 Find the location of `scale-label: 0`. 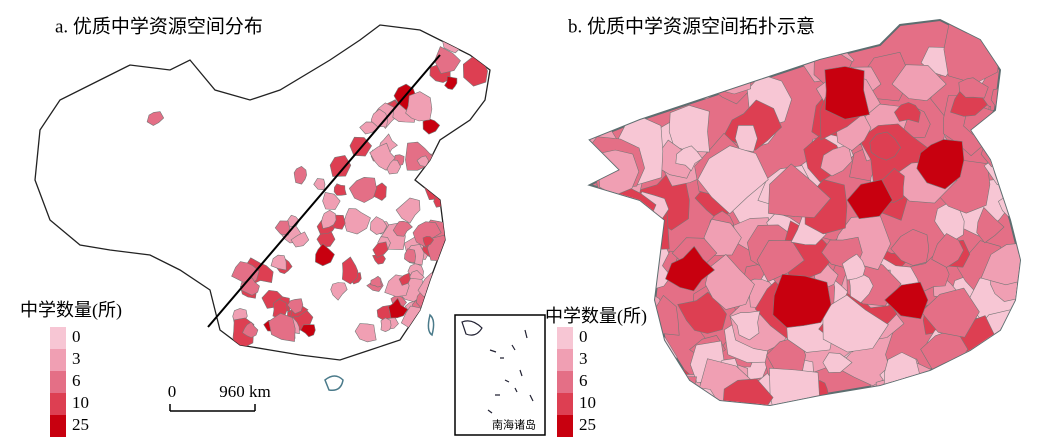

scale-label: 0 is located at coordinates (172, 391).